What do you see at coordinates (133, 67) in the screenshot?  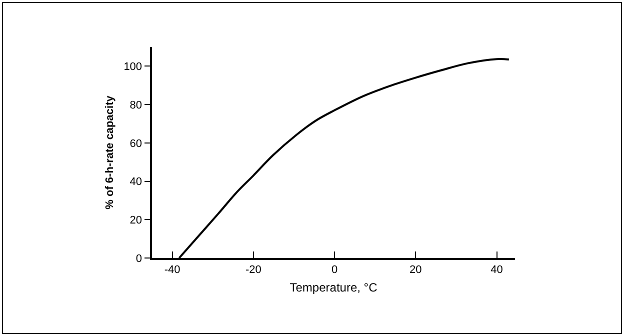 I see `y-tick-label: 100` at bounding box center [133, 67].